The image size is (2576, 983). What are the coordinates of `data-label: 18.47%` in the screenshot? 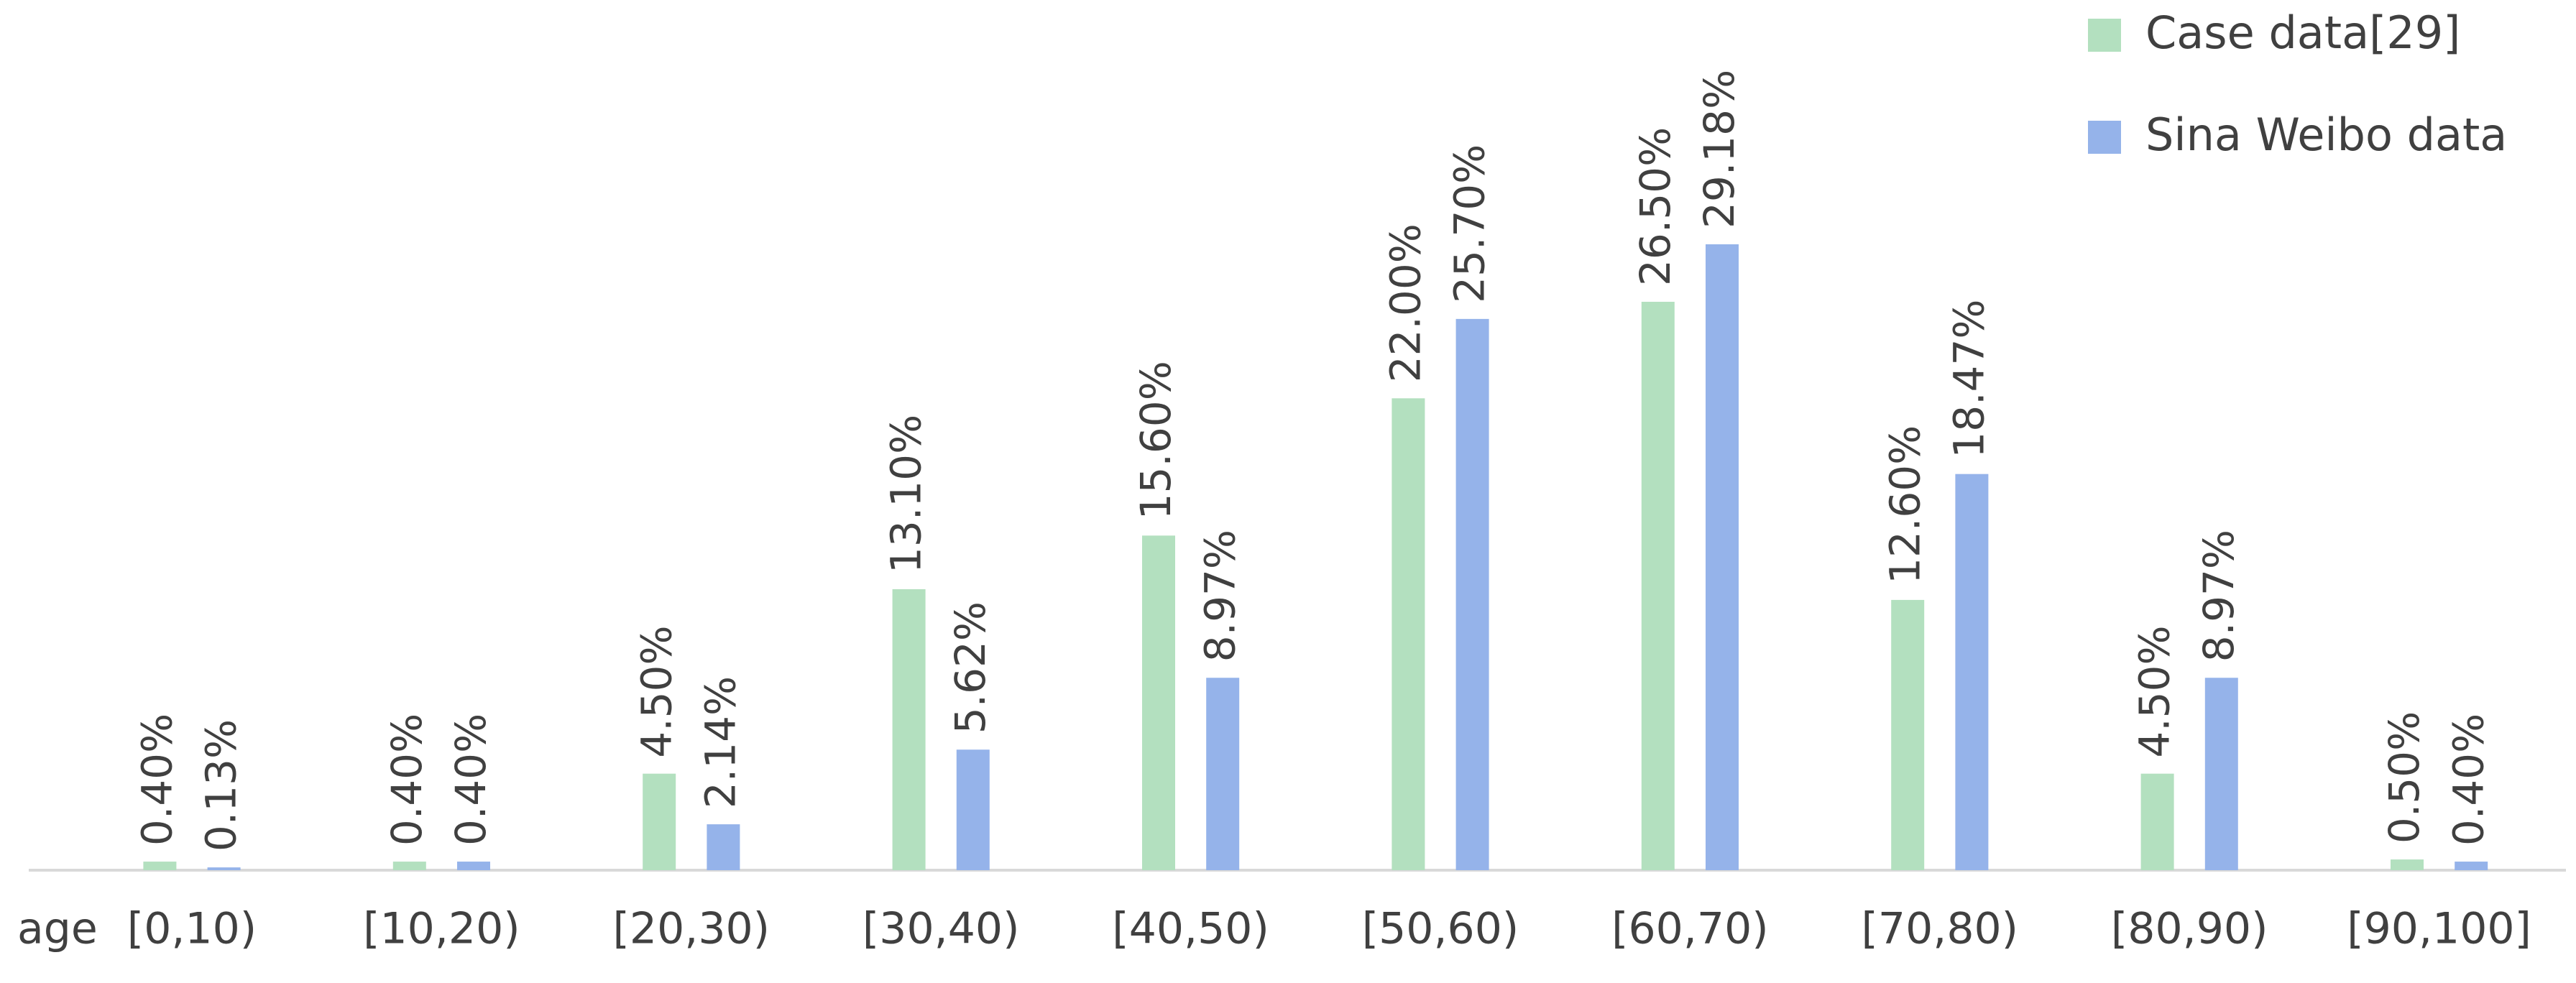 It's located at (1969, 379).